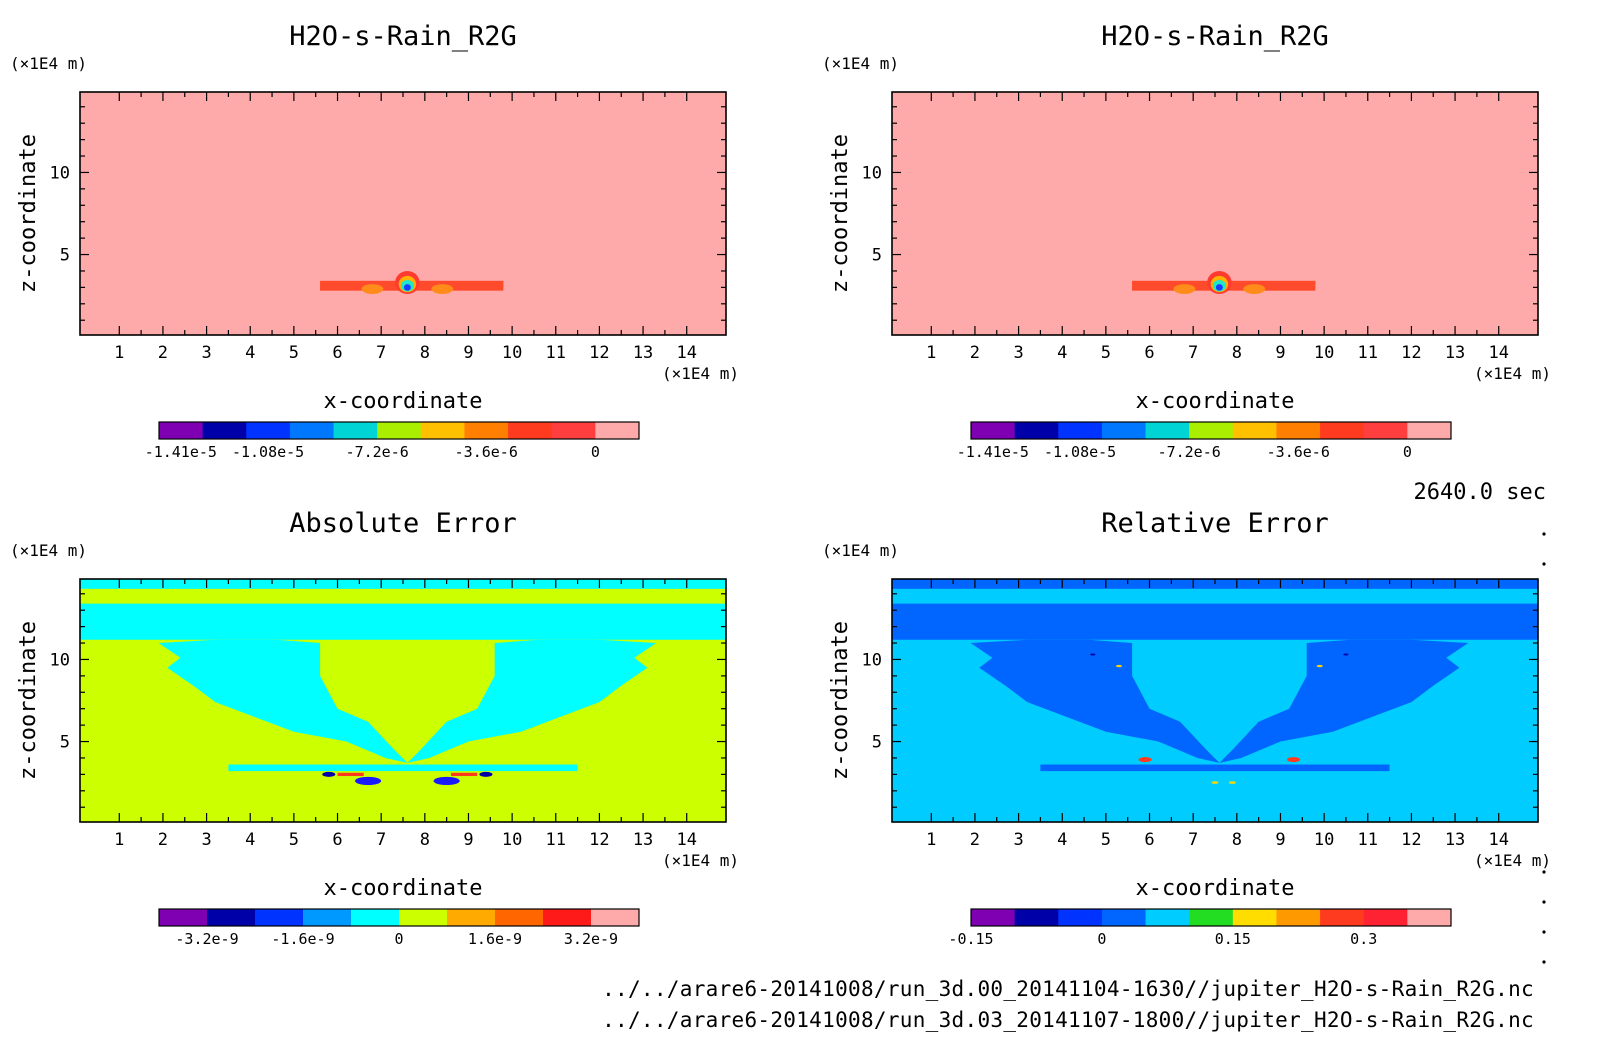  I want to click on tick-marks, so click(1215, 213).